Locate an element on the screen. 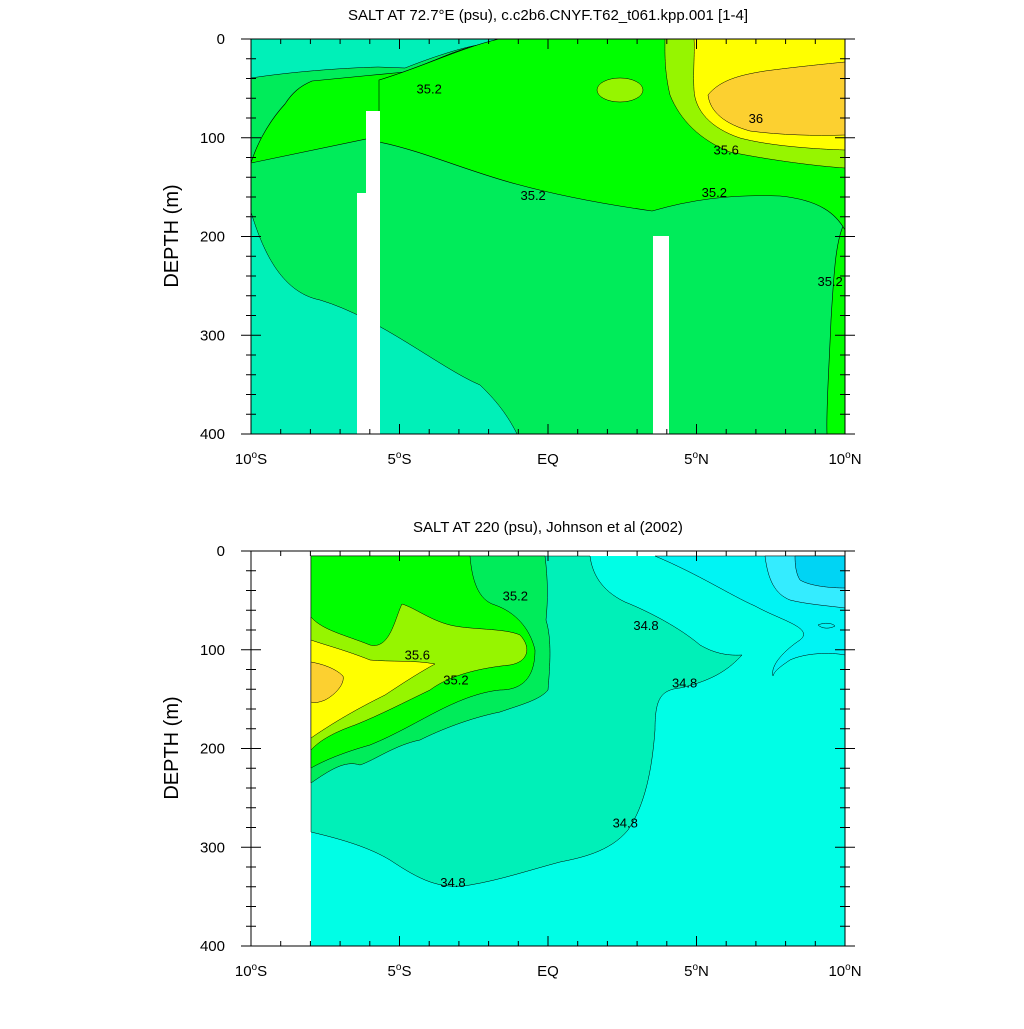 The image size is (1024, 1029). model-contour-label: 35.6 is located at coordinates (726, 150).